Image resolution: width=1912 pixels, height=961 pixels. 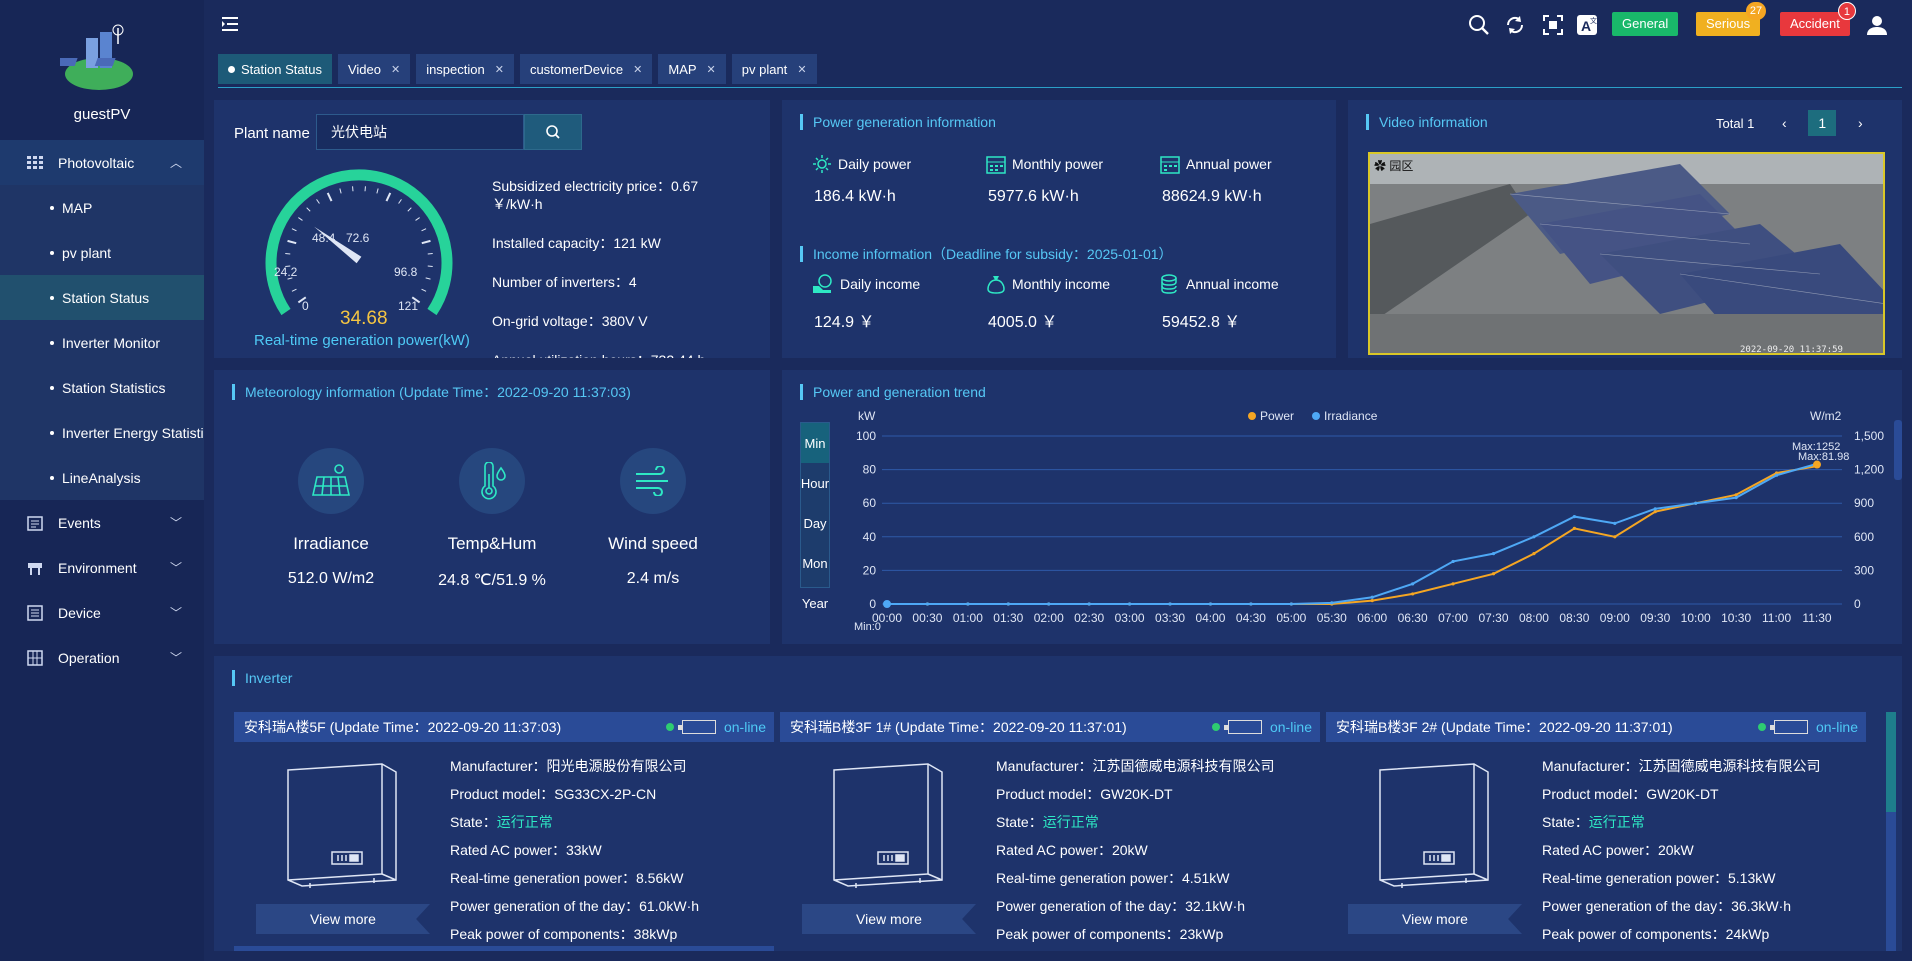 What do you see at coordinates (653, 578) in the screenshot?
I see `meteo-value: 2.4 m/s` at bounding box center [653, 578].